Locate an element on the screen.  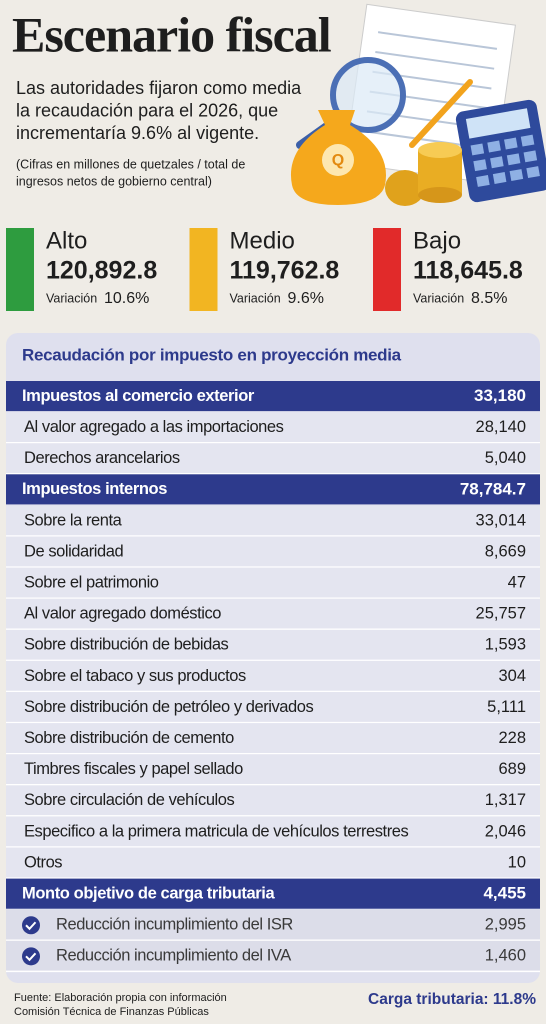
note-line: ingresos netos de gobierno central) is located at coordinates (114, 181).